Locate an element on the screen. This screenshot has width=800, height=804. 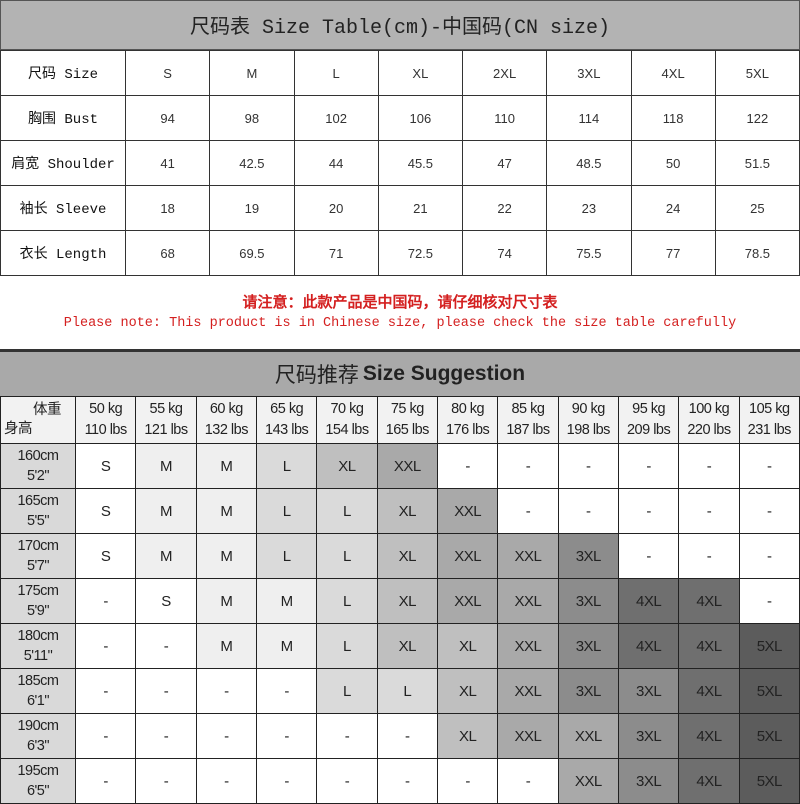
size-value: 106 is located at coordinates (420, 118).